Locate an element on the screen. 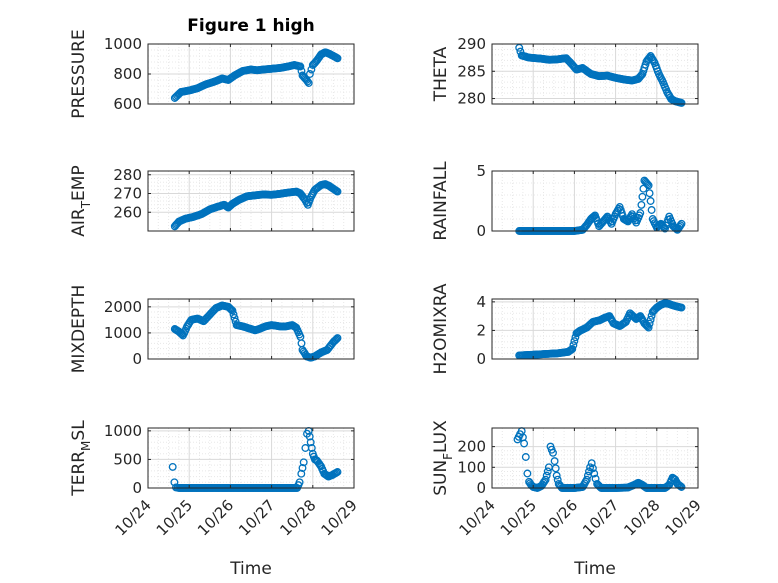  subplot-h2omixra: 0 2 4 H2OMIXRA is located at coordinates (565, 329).